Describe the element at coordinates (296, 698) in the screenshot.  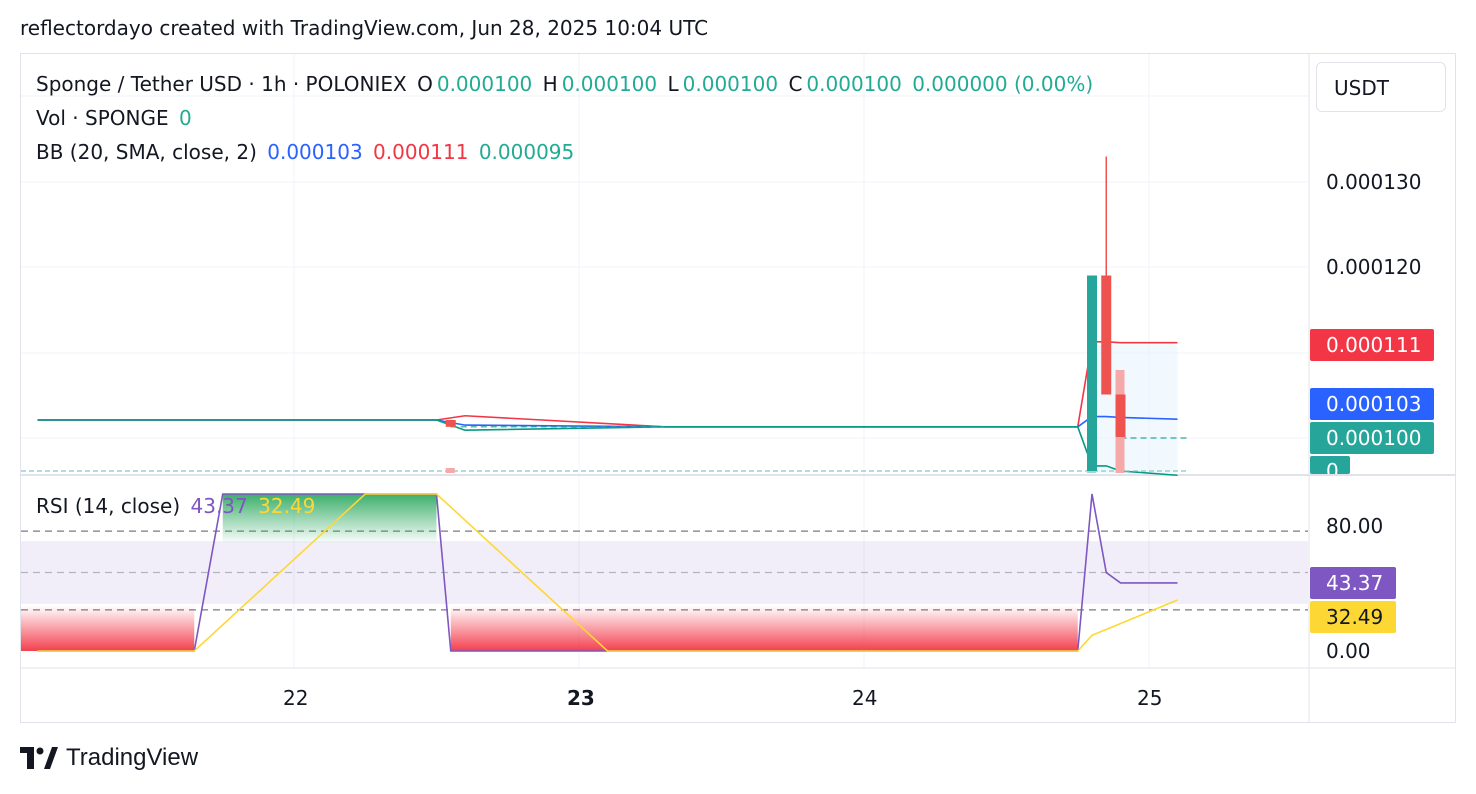
I see `time-tick-label: 22` at that location.